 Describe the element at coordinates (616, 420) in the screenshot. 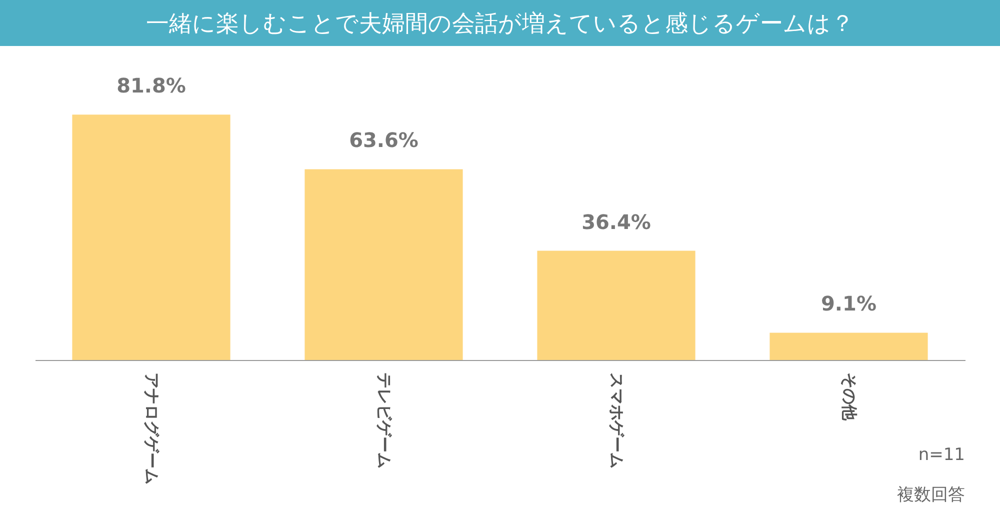

I see `x-tick-label: スマホゲーム` at that location.